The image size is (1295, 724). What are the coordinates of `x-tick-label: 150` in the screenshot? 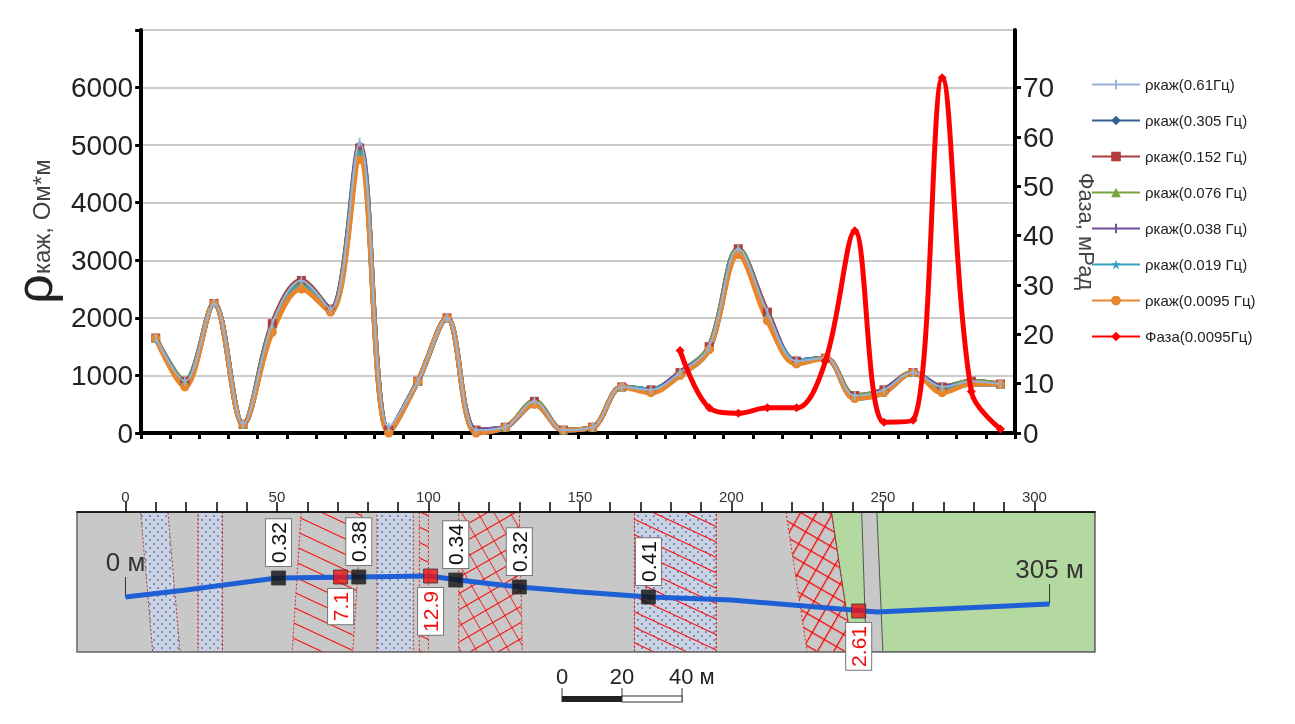 It's located at (580, 496).